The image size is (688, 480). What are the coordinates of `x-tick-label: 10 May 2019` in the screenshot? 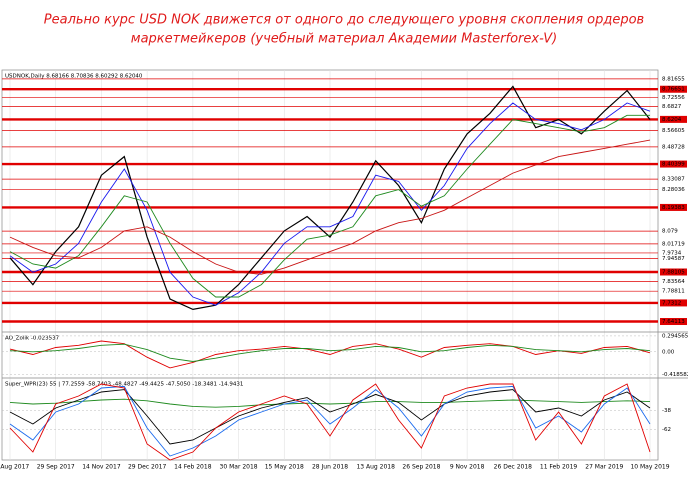 It's located at (649, 467).